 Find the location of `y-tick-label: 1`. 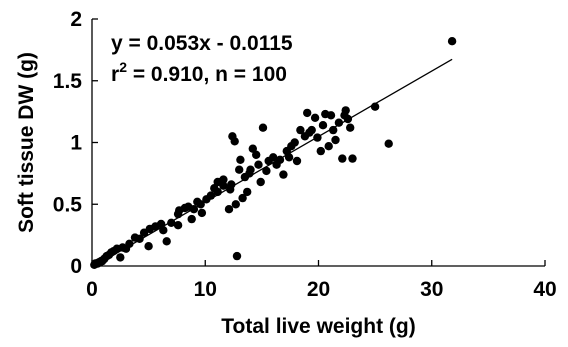

y-tick-label: 1 is located at coordinates (76, 143).